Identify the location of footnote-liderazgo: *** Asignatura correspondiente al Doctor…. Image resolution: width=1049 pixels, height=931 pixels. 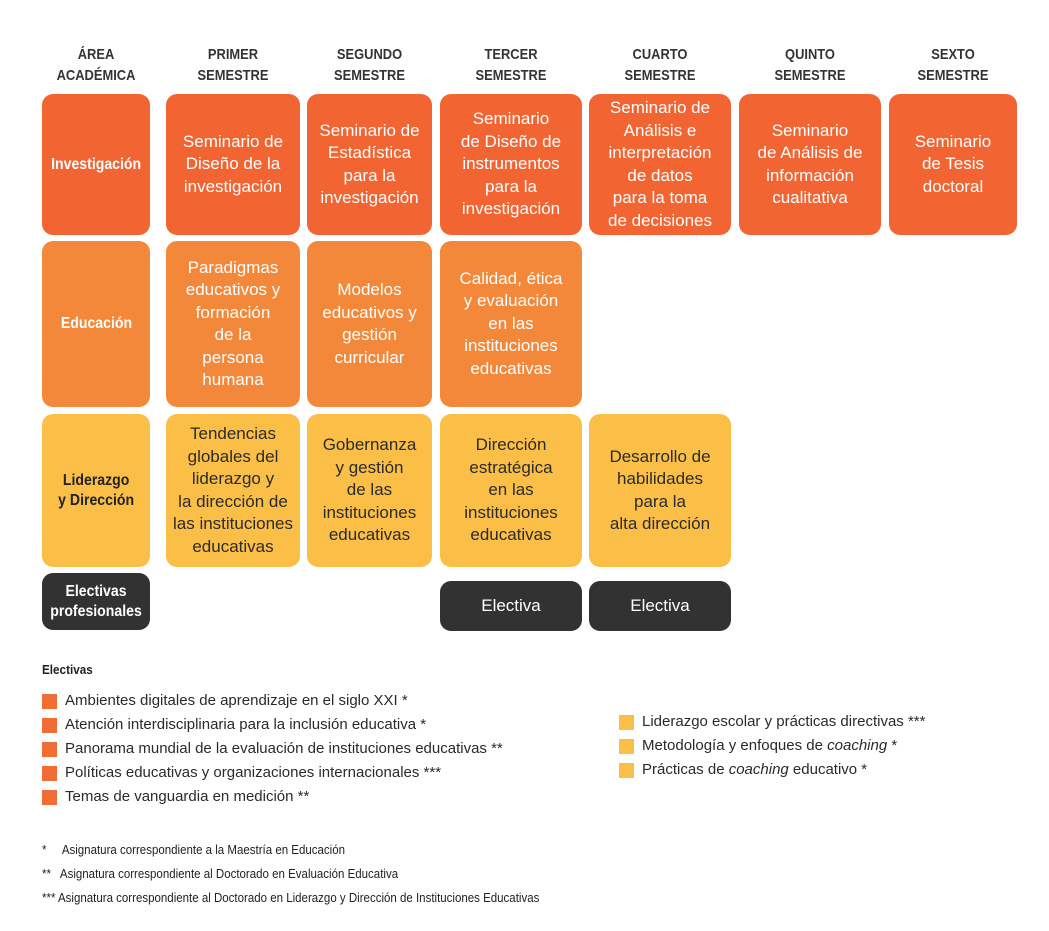
(291, 898).